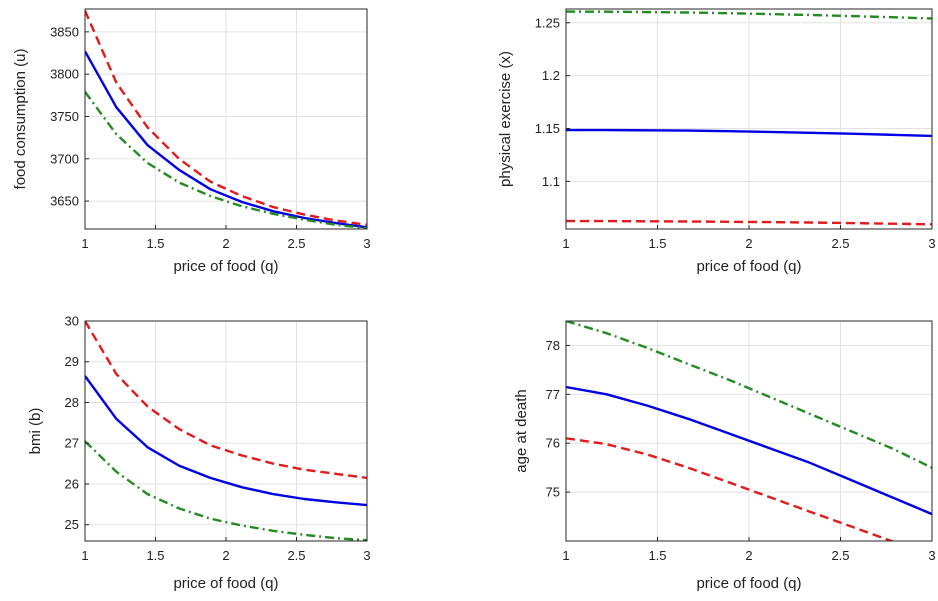  I want to click on y-tick-label: 1.25, so click(547, 22).